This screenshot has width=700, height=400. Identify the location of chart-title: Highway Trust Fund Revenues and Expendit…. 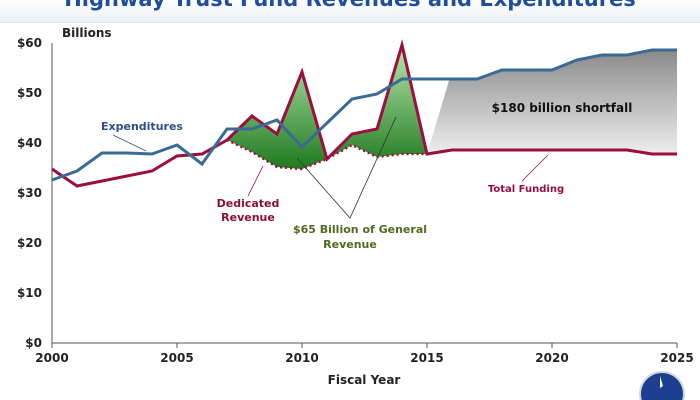
(350, 5).